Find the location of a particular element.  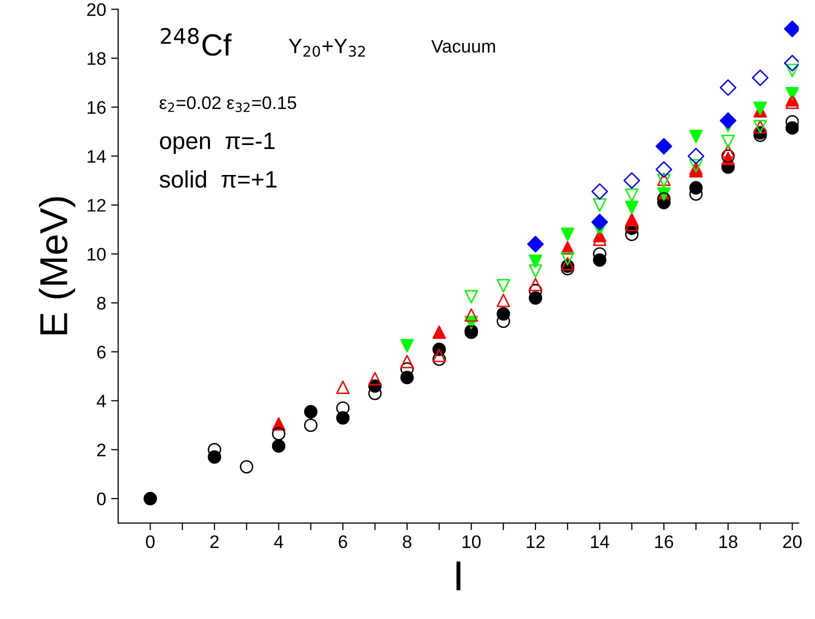

annotation: solid π=+1 is located at coordinates (218, 179).